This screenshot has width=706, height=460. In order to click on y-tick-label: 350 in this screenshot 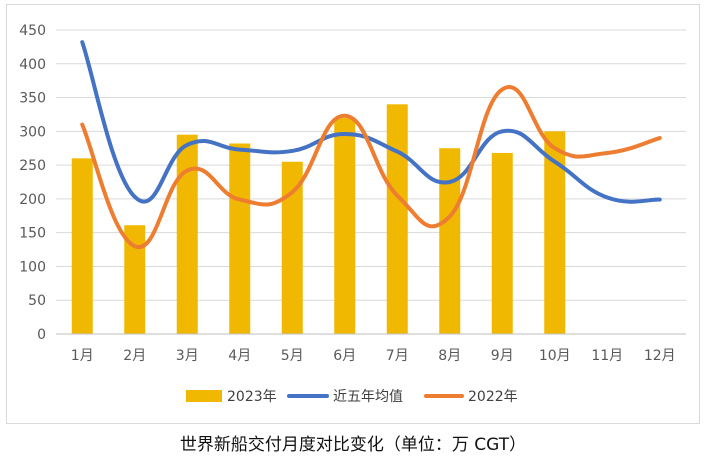, I will do `click(32, 99)`.